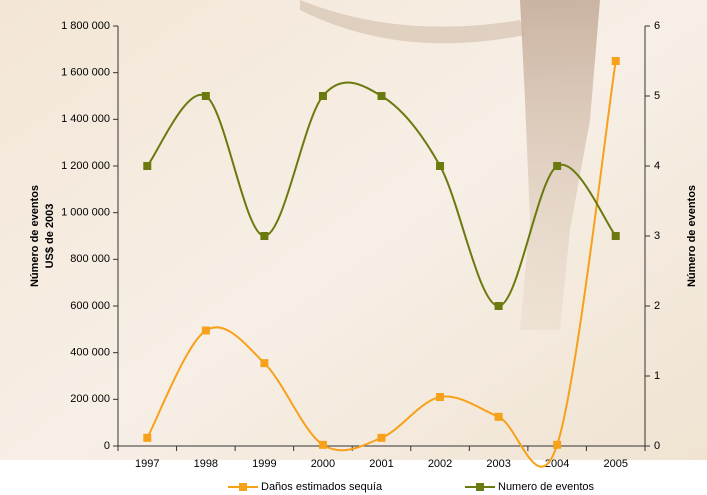  Describe the element at coordinates (50, 236) in the screenshot. I see `y-axis-title: US$ de 2003` at that location.